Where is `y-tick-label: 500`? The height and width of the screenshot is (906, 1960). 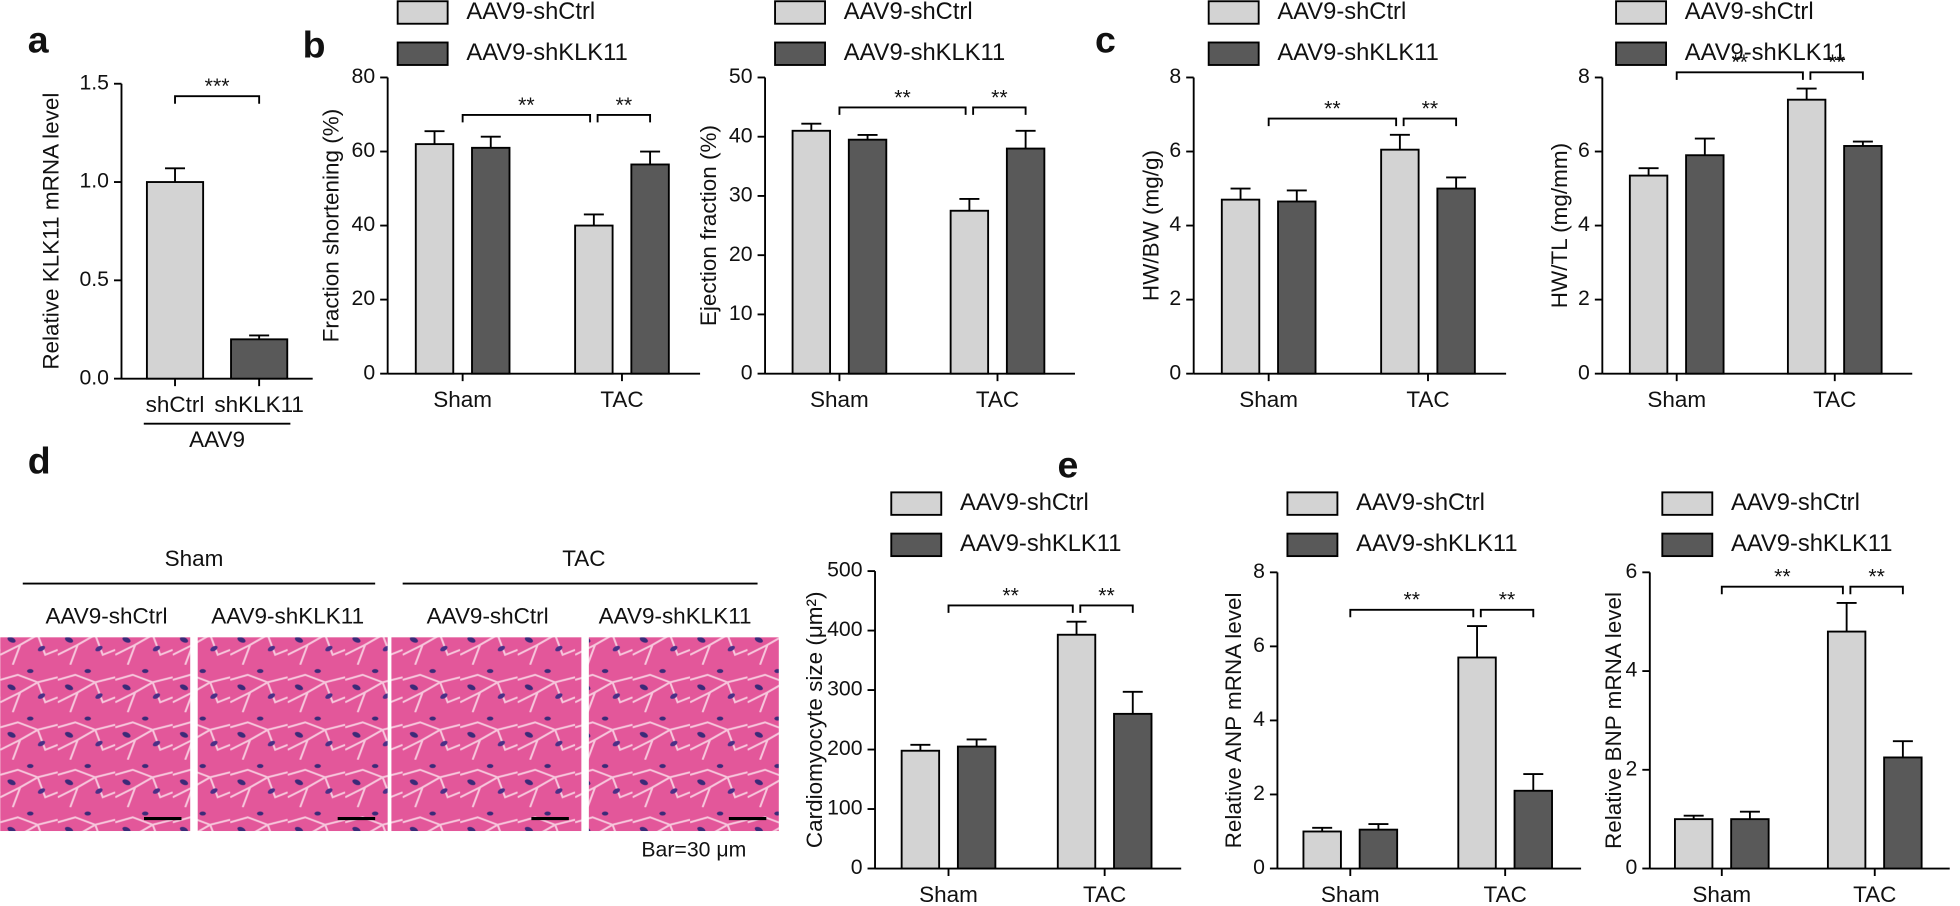
y-tick-label: 500 is located at coordinates (844, 570).